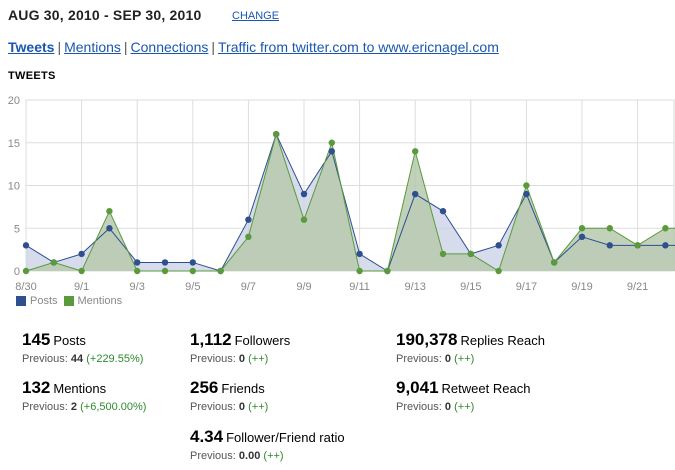 Image resolution: width=675 pixels, height=470 pixels. I want to click on date-range: AUG 30, 2010 - SEP 30, 2010, so click(105, 15).